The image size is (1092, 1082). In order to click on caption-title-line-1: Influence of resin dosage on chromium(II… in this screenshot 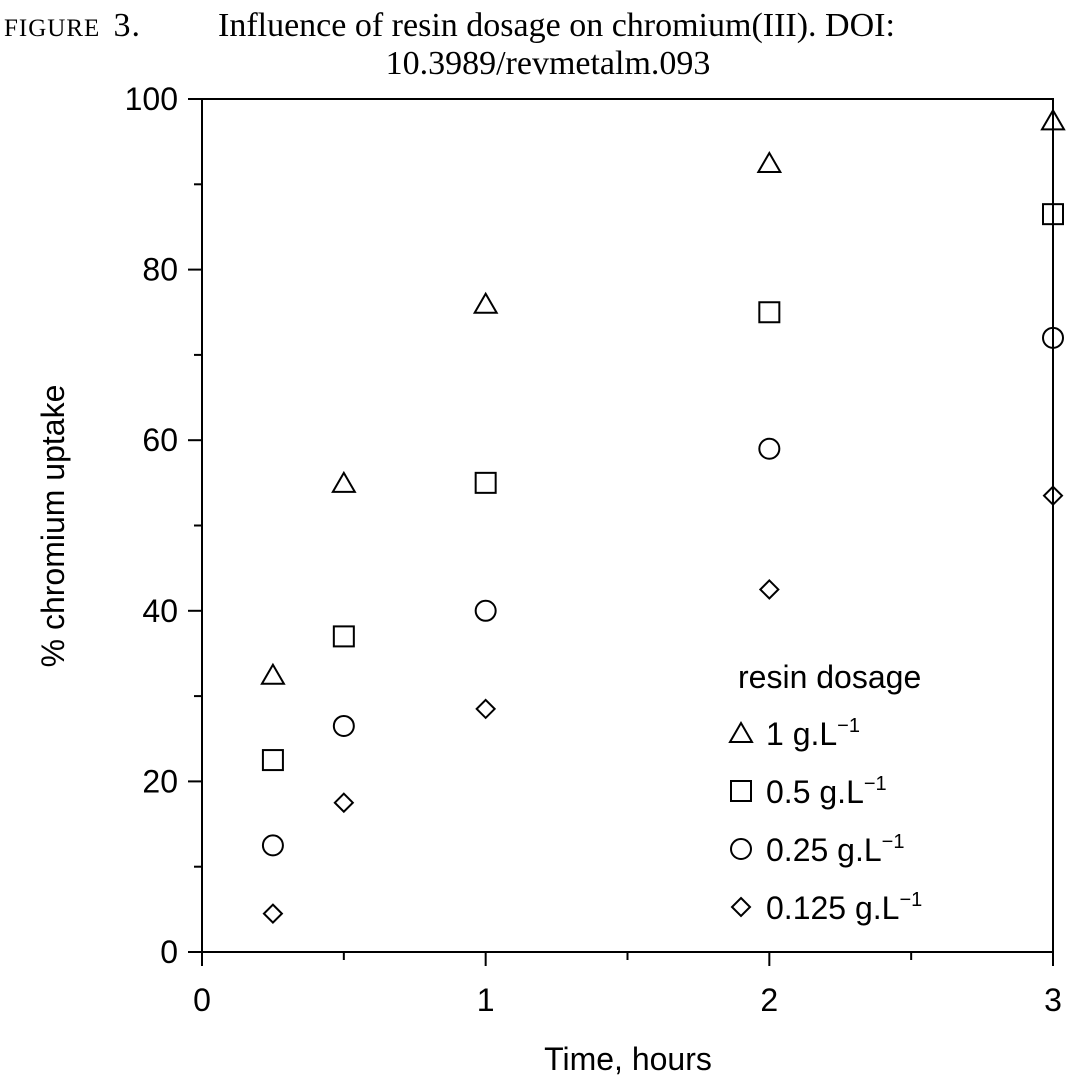, I will do `click(556, 25)`.